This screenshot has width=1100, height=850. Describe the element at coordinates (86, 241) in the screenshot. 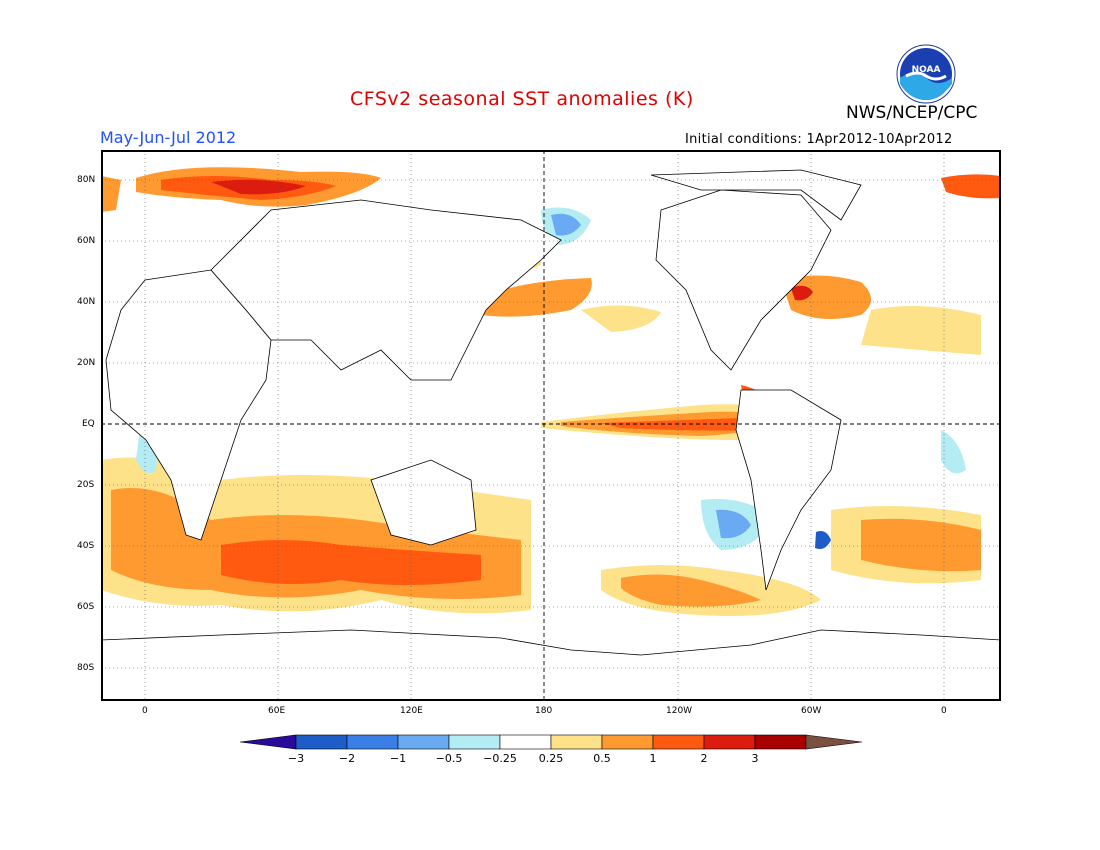

I see `lat-label: 60N` at that location.